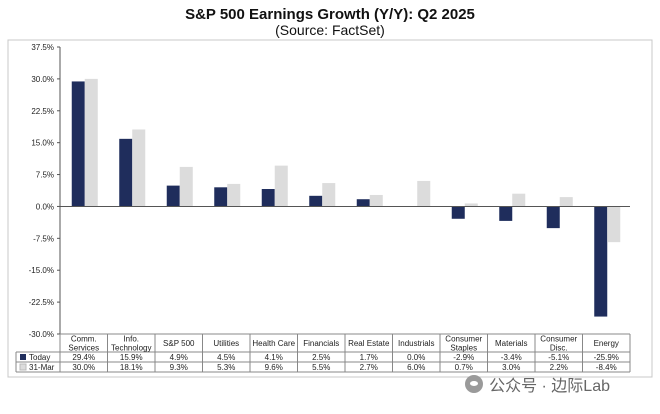 The width and height of the screenshot is (660, 414). I want to click on watermark-text: 公众号 · 边际Lab, so click(549, 386).